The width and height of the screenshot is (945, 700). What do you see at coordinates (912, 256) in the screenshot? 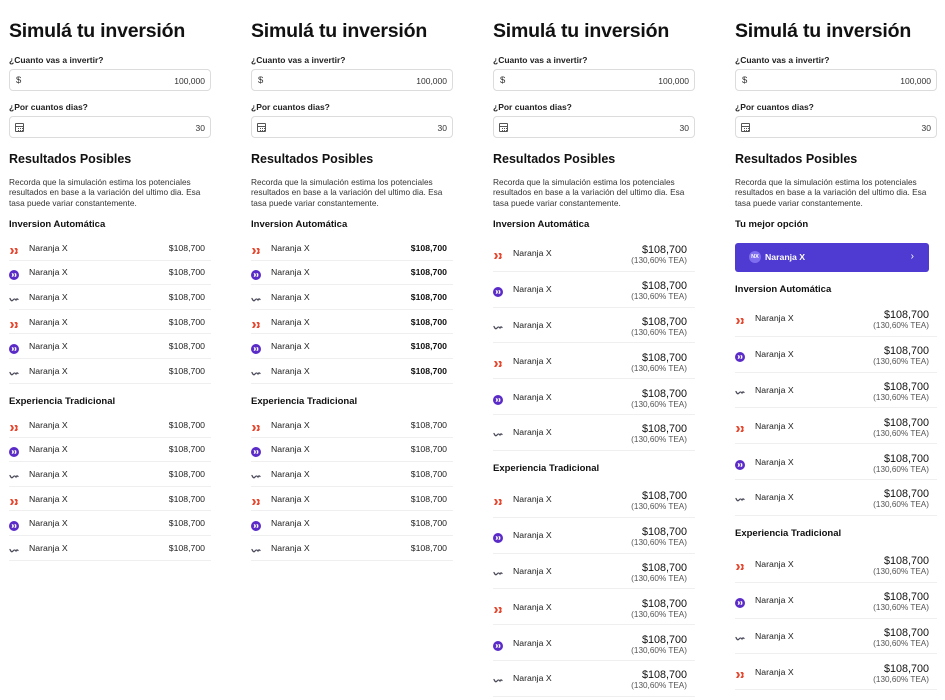
I see `chevron-right-icon: ›` at bounding box center [912, 256].